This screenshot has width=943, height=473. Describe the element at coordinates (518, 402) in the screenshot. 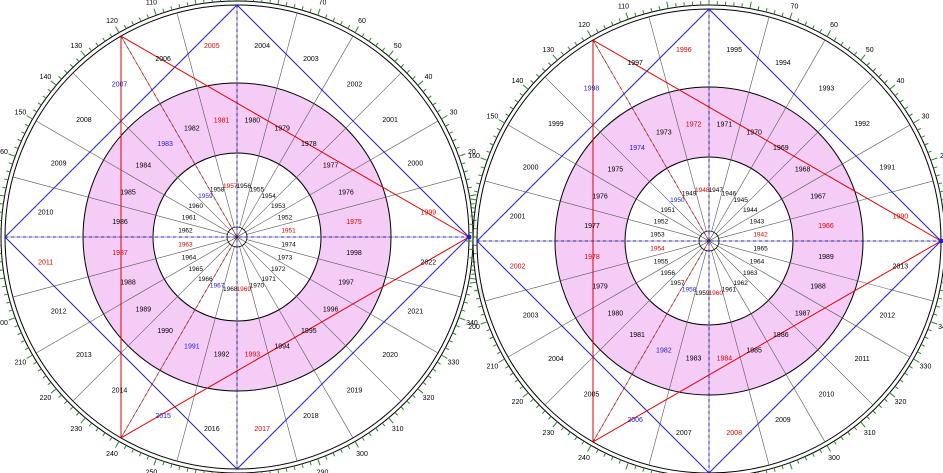

I see `degree-label: 220` at that location.